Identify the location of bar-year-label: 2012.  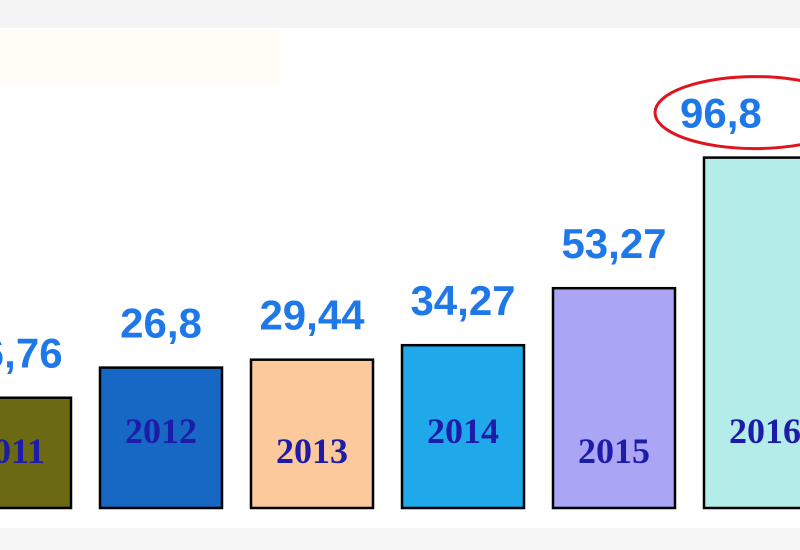
(161, 431).